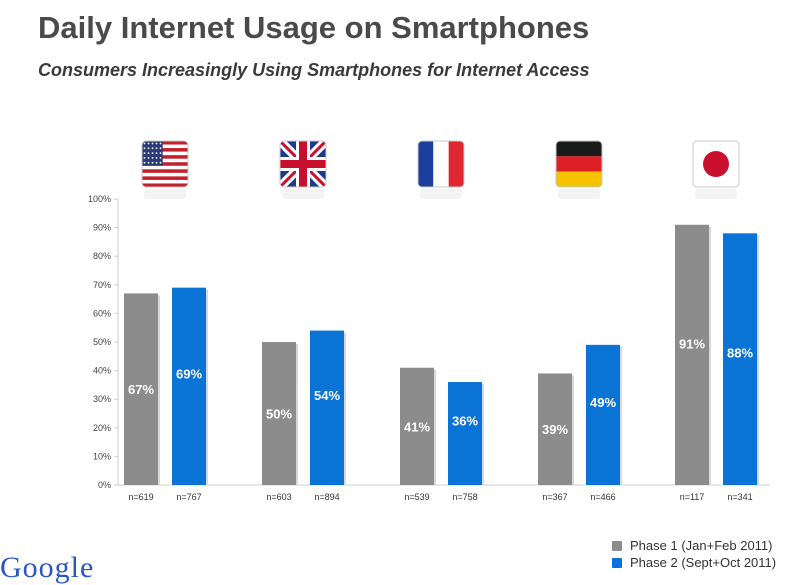  What do you see at coordinates (416, 497) in the screenshot?
I see `sample-size-france-phase-1: n=539` at bounding box center [416, 497].